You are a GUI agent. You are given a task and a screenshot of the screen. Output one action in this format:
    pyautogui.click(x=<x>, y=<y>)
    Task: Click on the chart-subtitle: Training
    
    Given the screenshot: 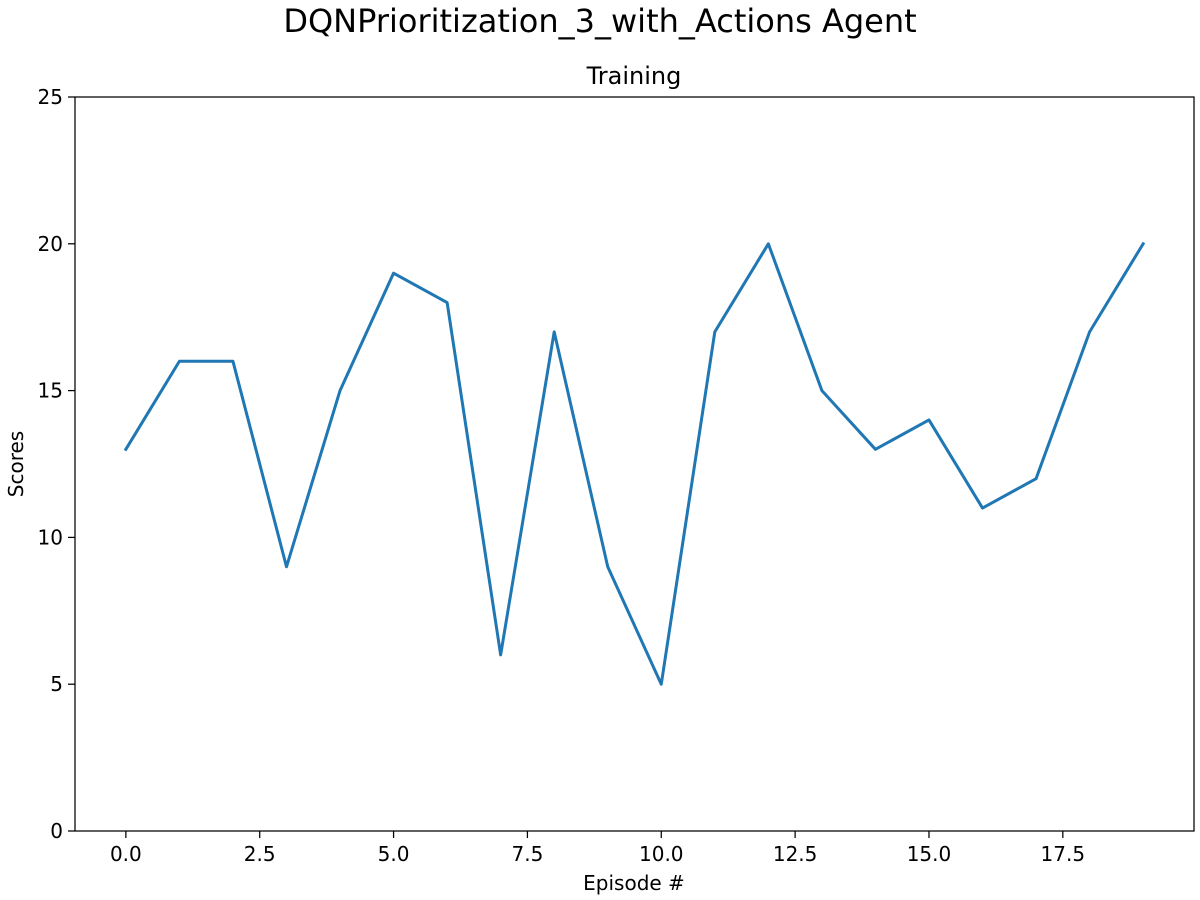 What is the action you would take?
    pyautogui.click(x=634, y=76)
    